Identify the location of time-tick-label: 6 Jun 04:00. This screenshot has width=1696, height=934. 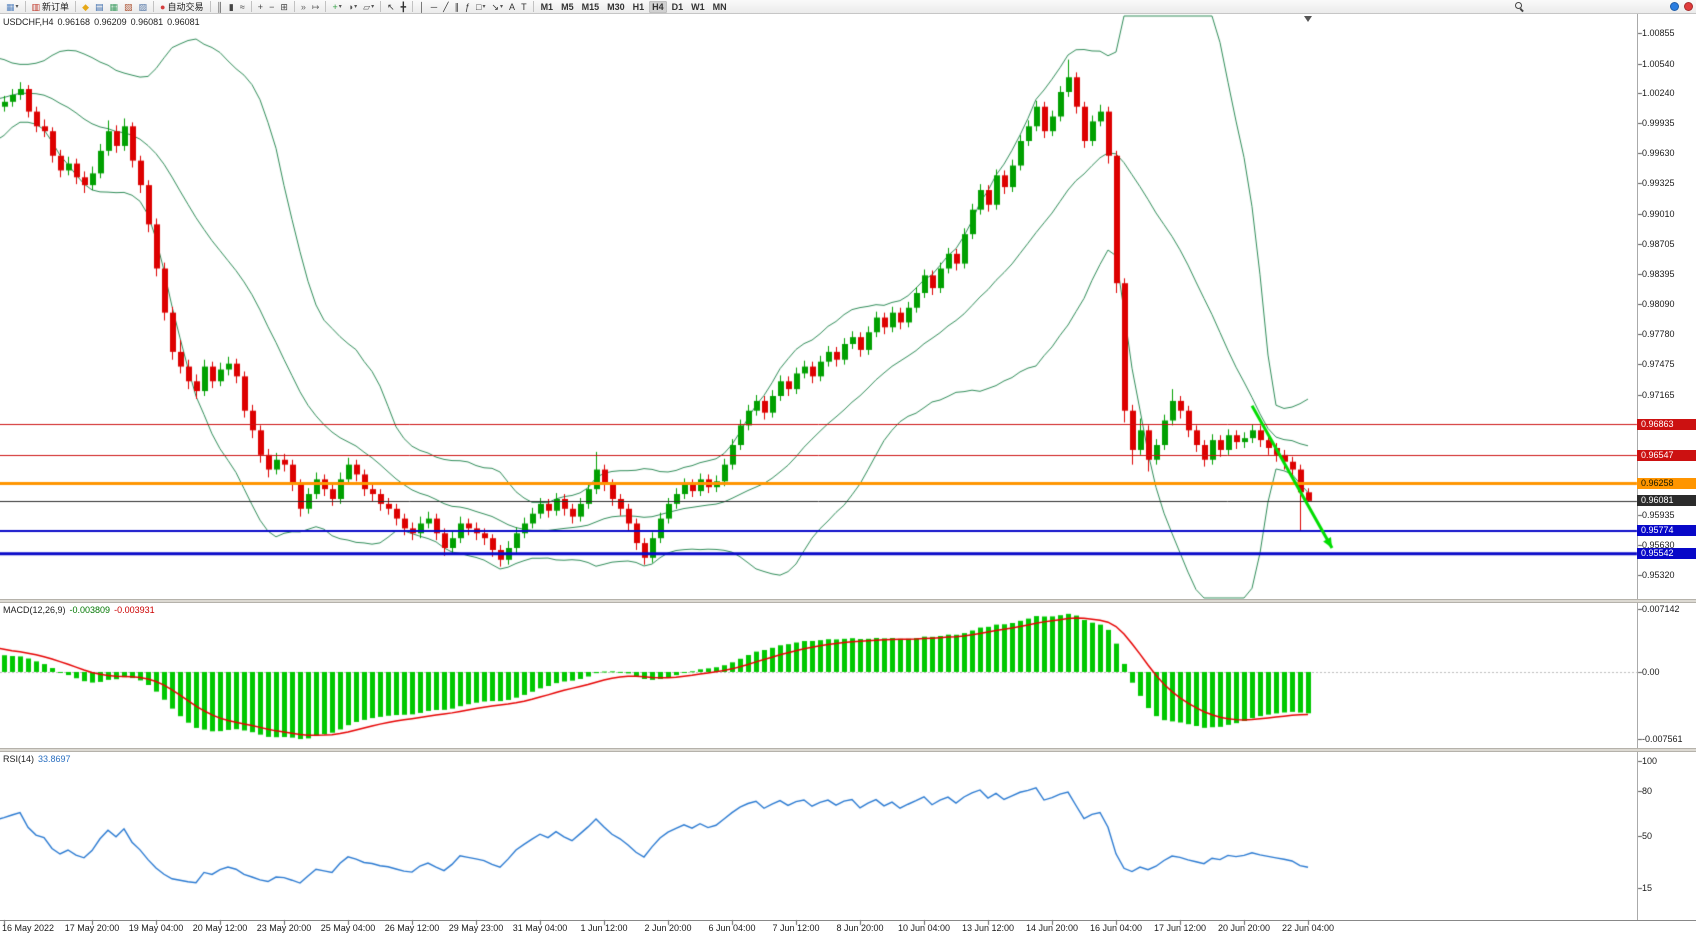
(732, 928).